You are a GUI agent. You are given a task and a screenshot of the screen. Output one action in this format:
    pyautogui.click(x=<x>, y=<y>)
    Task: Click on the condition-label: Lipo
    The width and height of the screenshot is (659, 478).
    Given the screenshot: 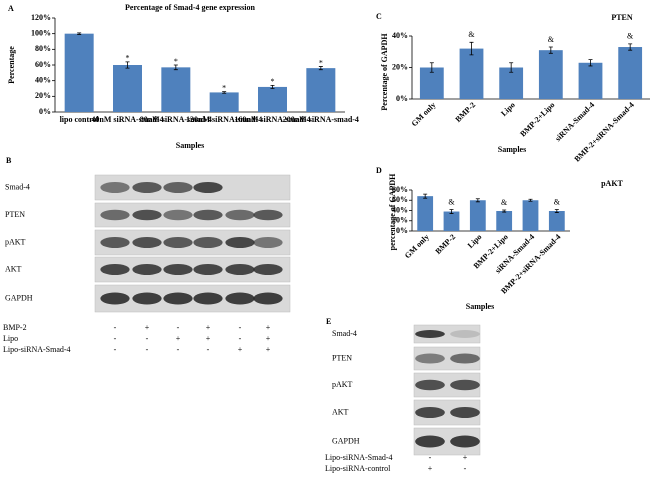 What is the action you would take?
    pyautogui.click(x=10, y=338)
    